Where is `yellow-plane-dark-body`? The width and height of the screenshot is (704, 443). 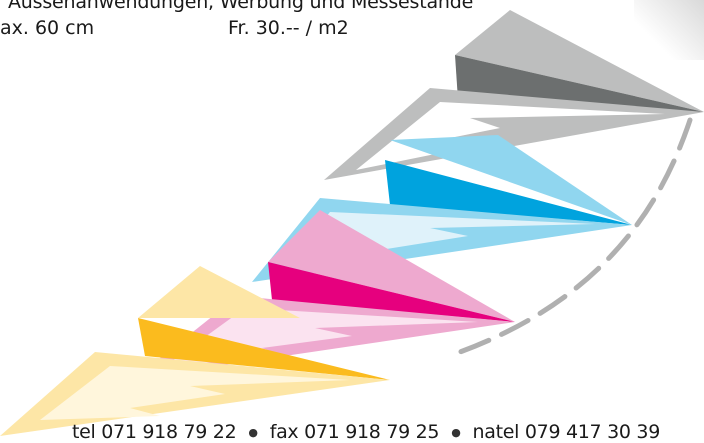 yellow-plane-dark-body is located at coordinates (264, 349).